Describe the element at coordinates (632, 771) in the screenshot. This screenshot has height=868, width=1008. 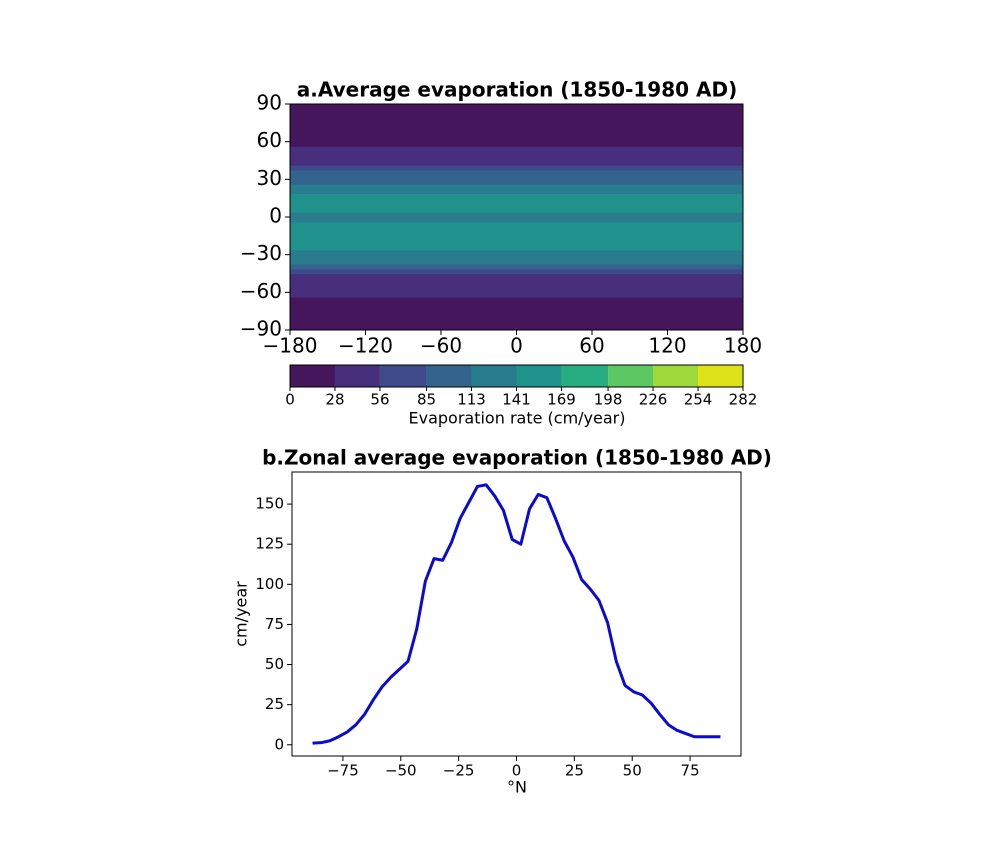
I see `x-tick-label: 50` at that location.